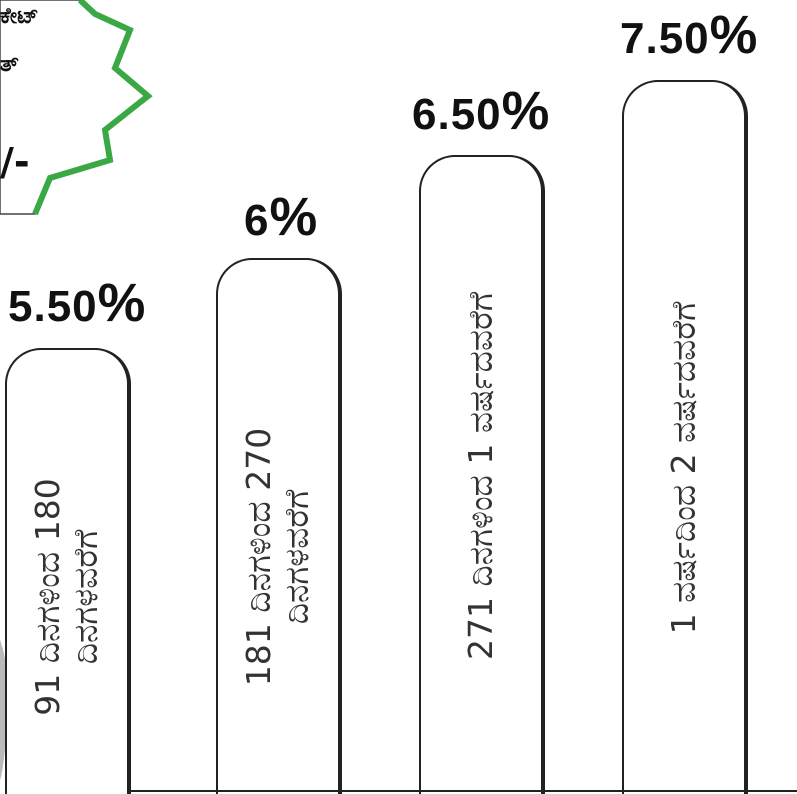 This screenshot has height=794, width=797. Describe the element at coordinates (257, 220) in the screenshot. I see `rate-value: 6` at that location.